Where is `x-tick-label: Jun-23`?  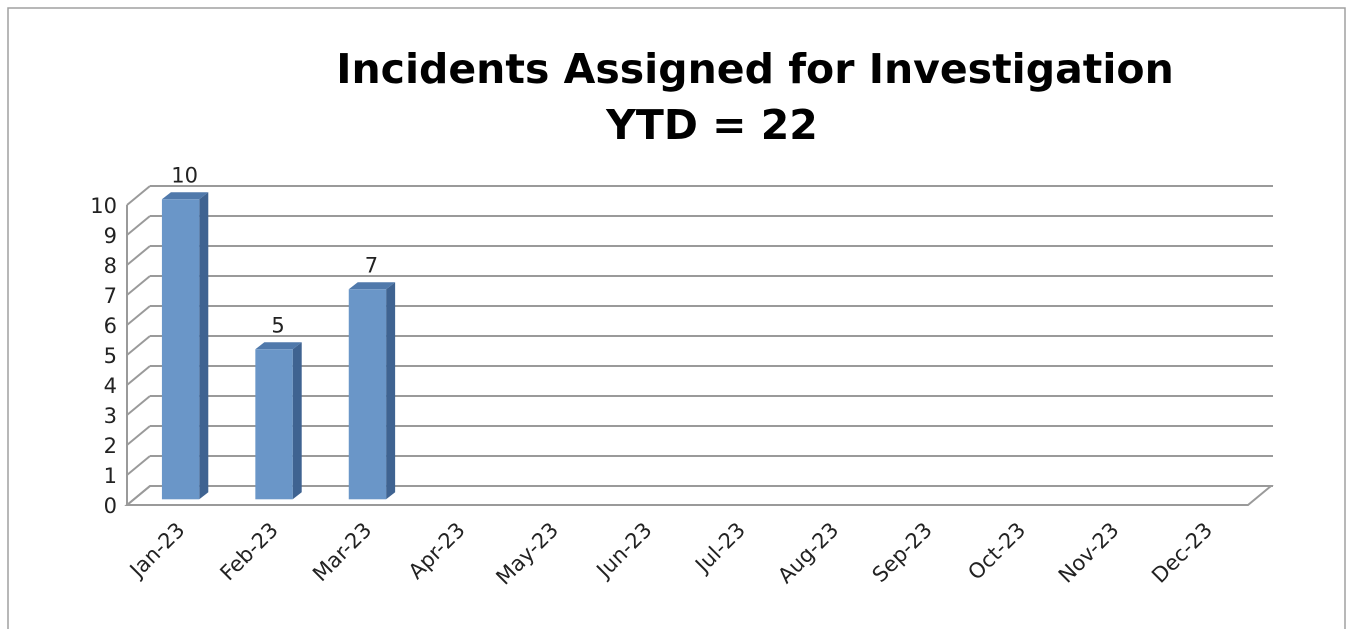
x-tick-label: Jun-23 is located at coordinates (624, 551).